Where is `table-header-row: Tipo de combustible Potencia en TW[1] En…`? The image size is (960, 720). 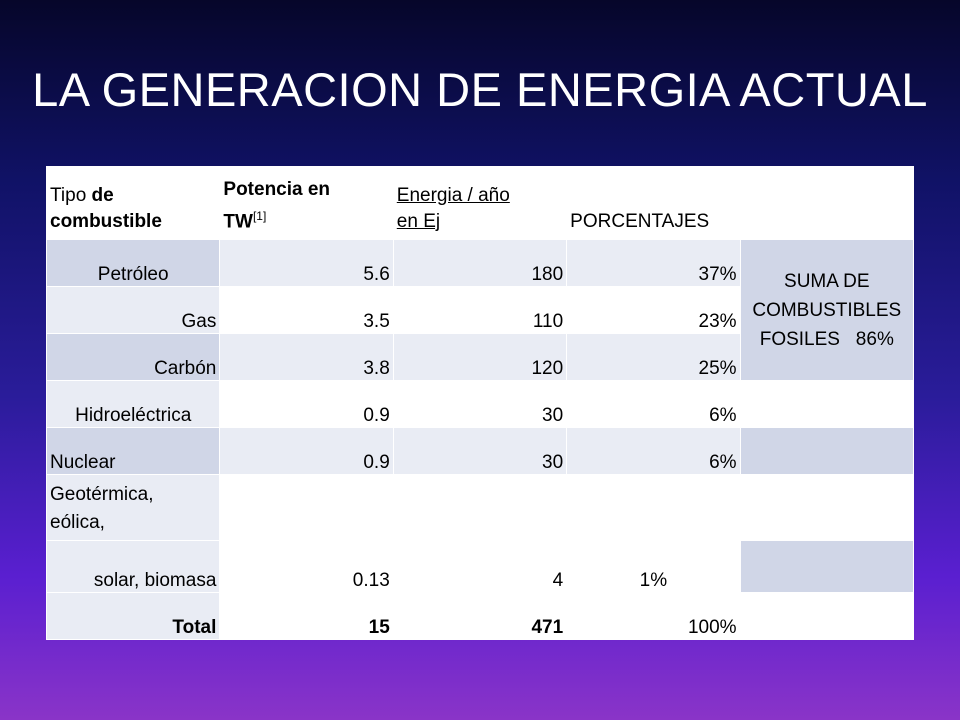
table-header-row: Tipo de combustible Potencia en TW[1] En… is located at coordinates (479, 203).